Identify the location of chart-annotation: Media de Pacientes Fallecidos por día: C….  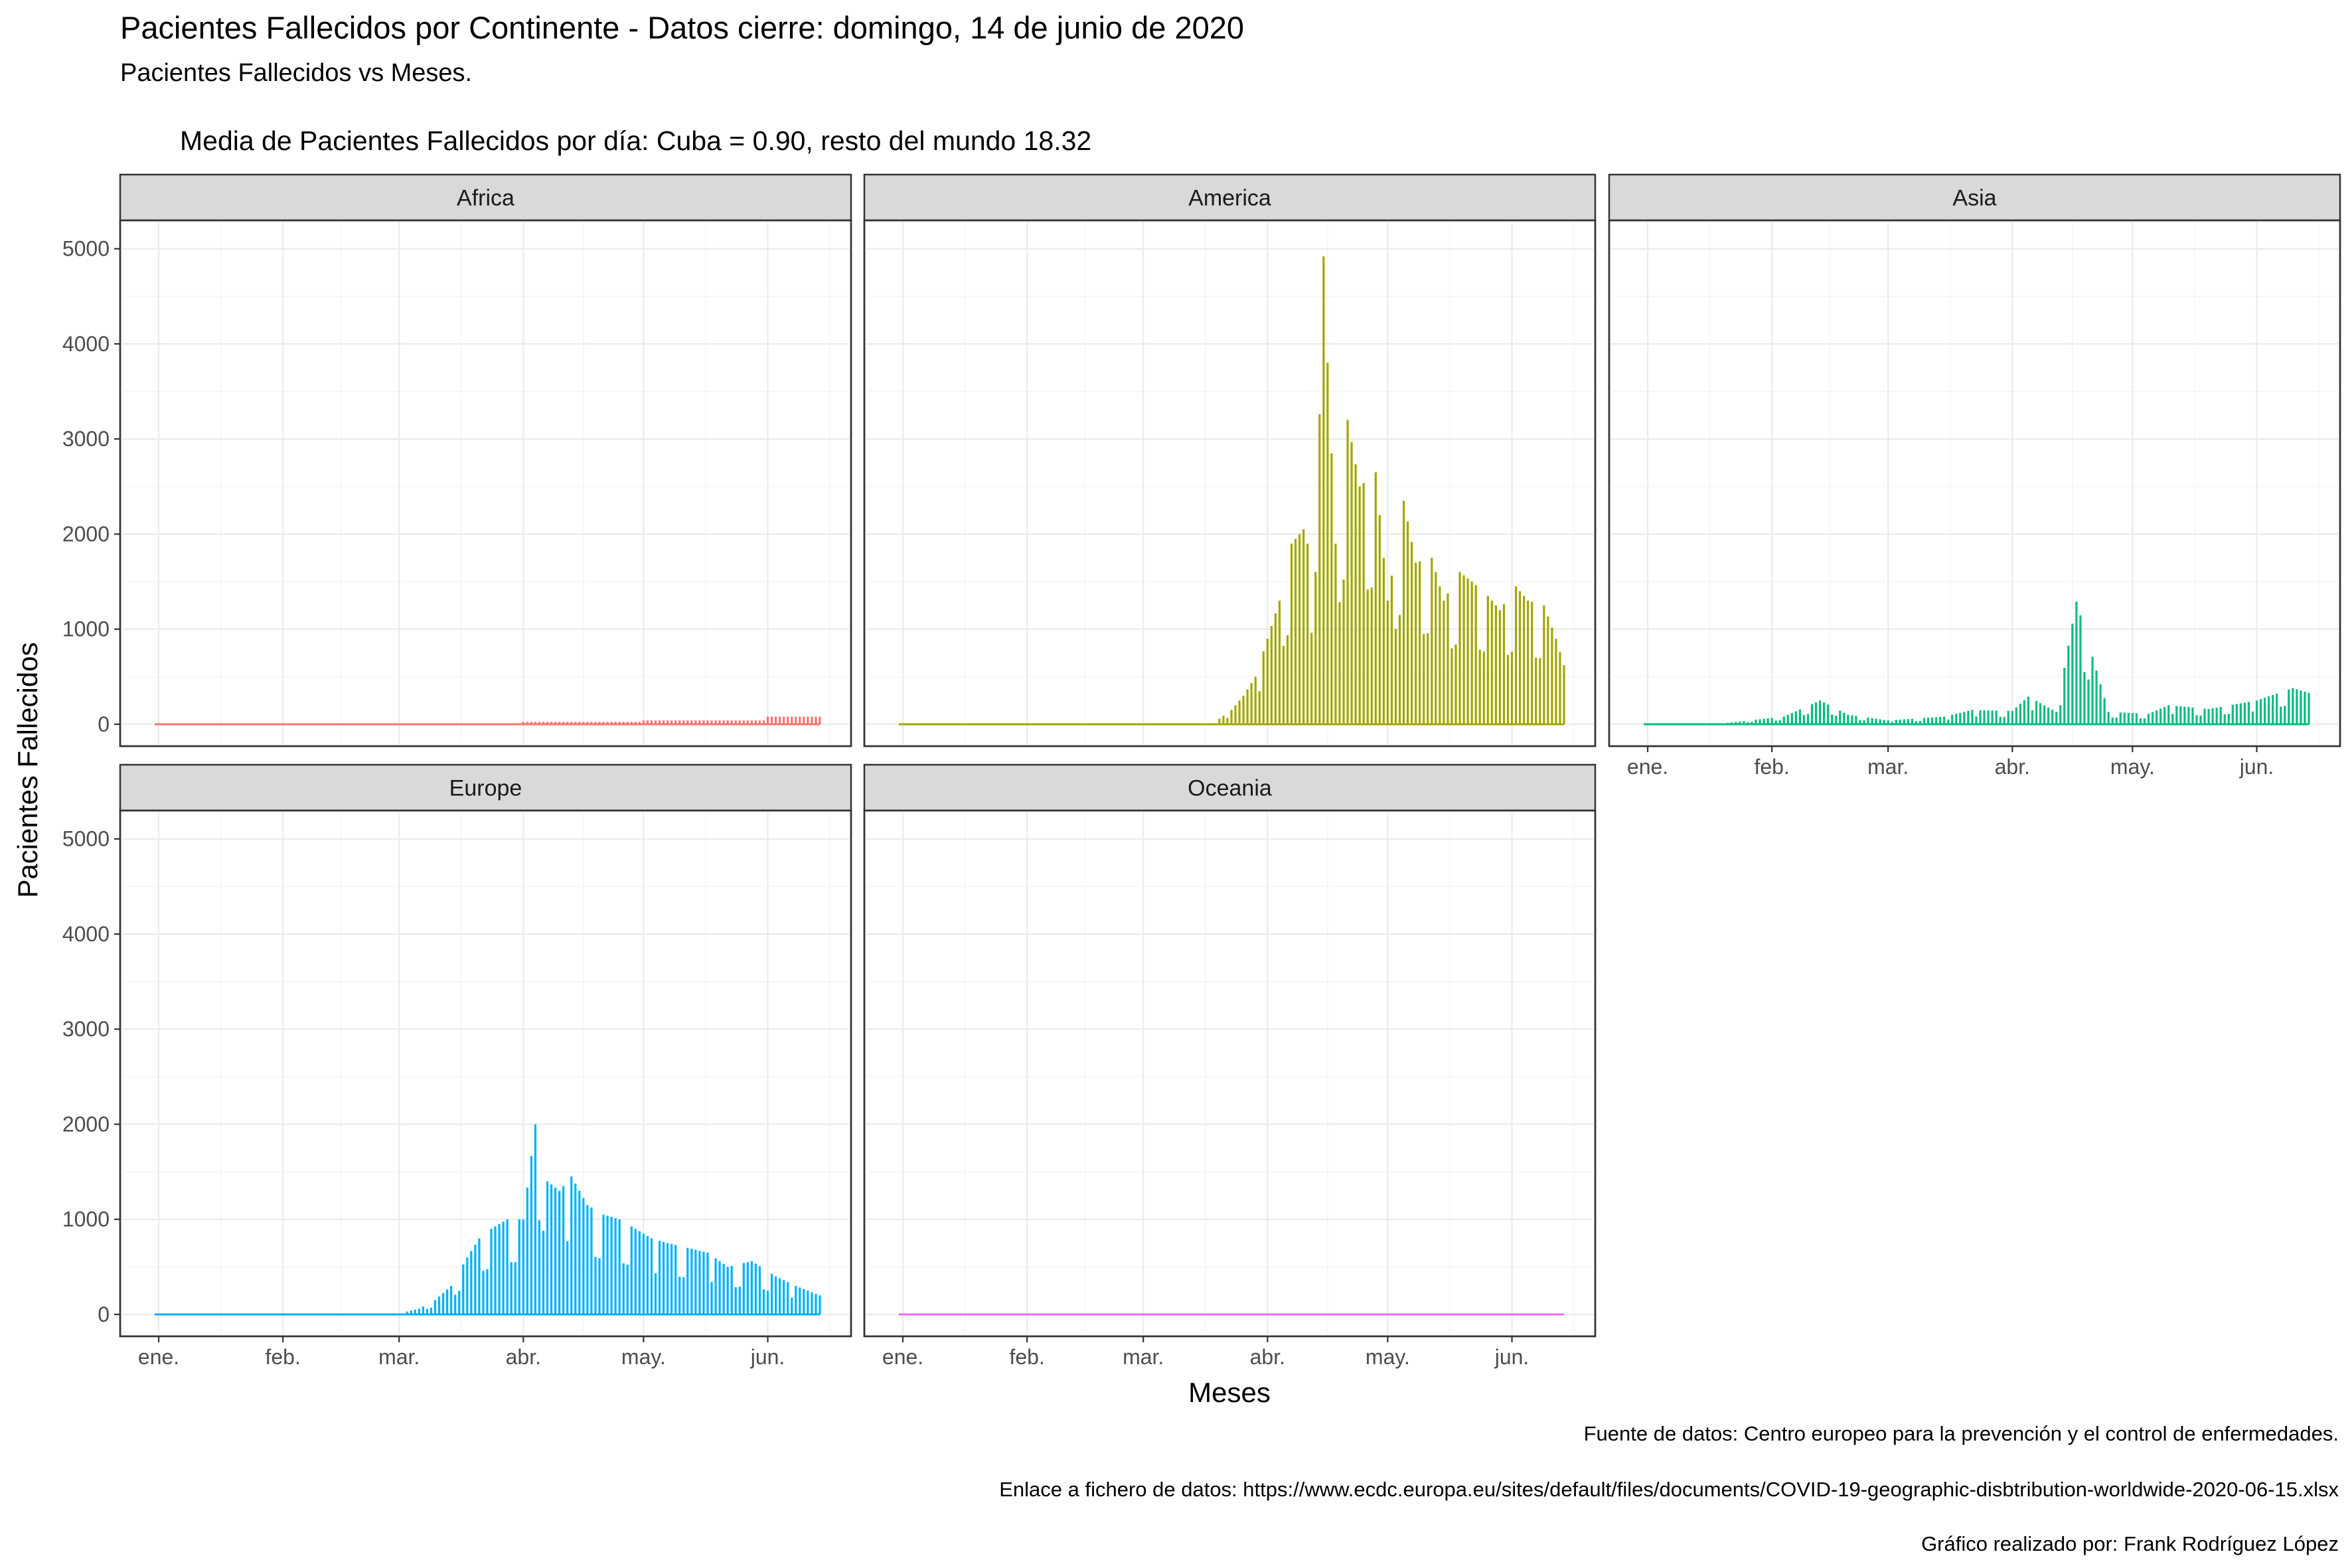
(636, 140).